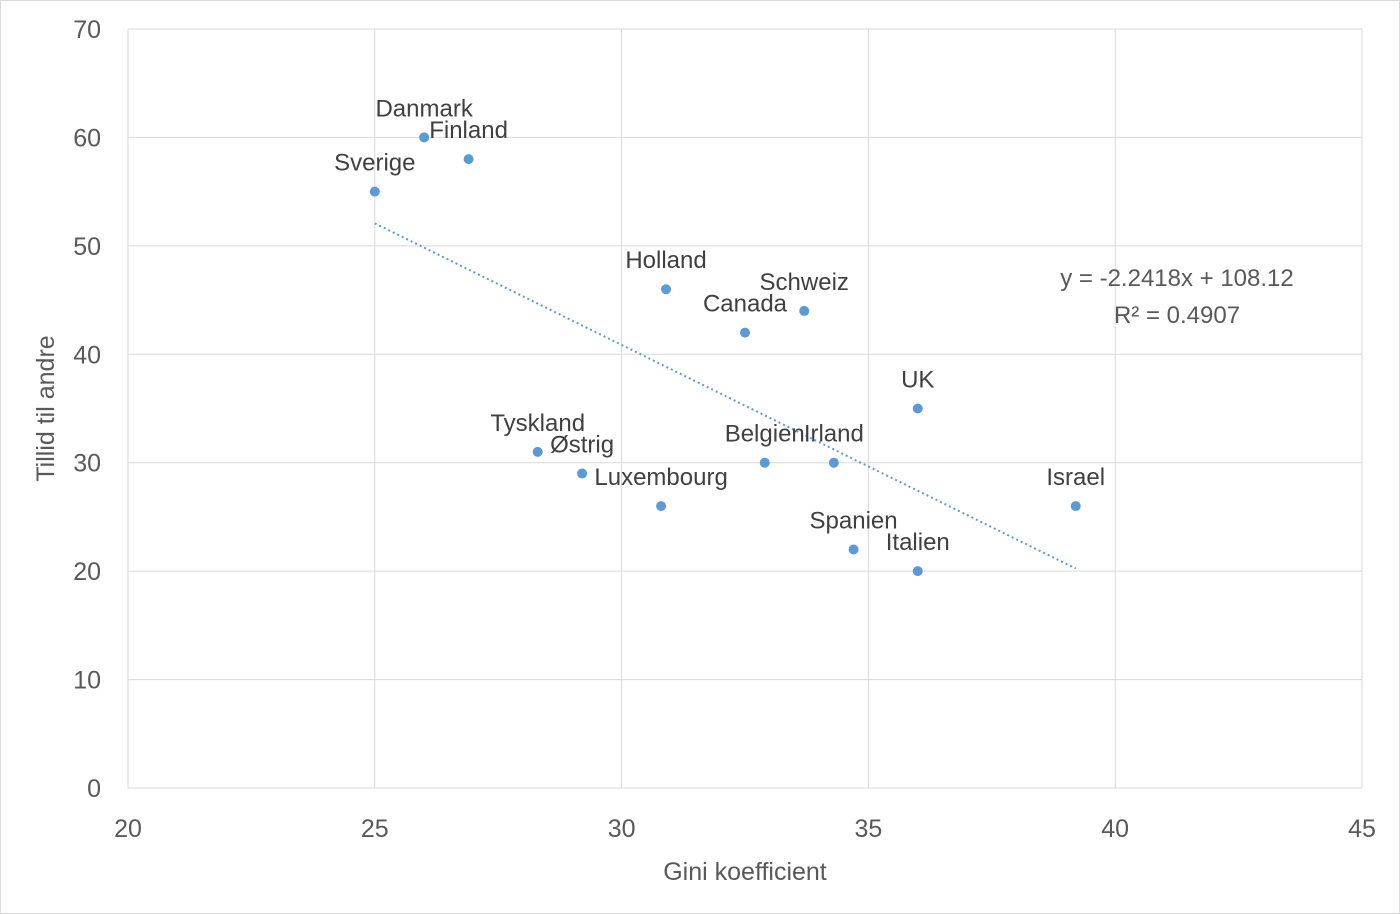 The image size is (1400, 914). I want to click on data-label: Finland, so click(468, 130).